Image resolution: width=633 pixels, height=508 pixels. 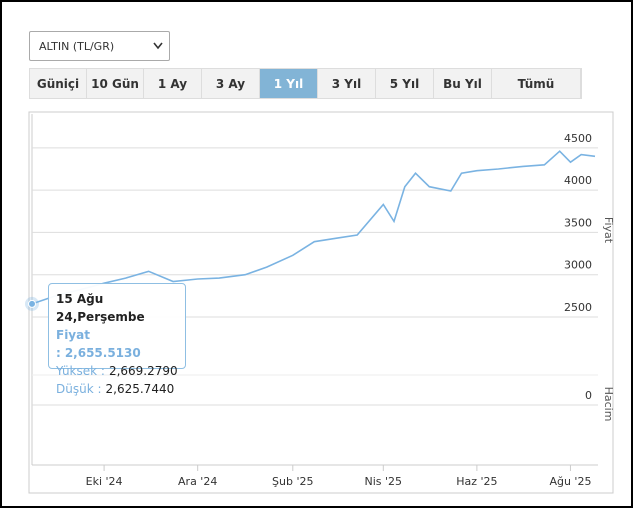 I want to click on x-tick-label: Haz '25, so click(x=476, y=481).